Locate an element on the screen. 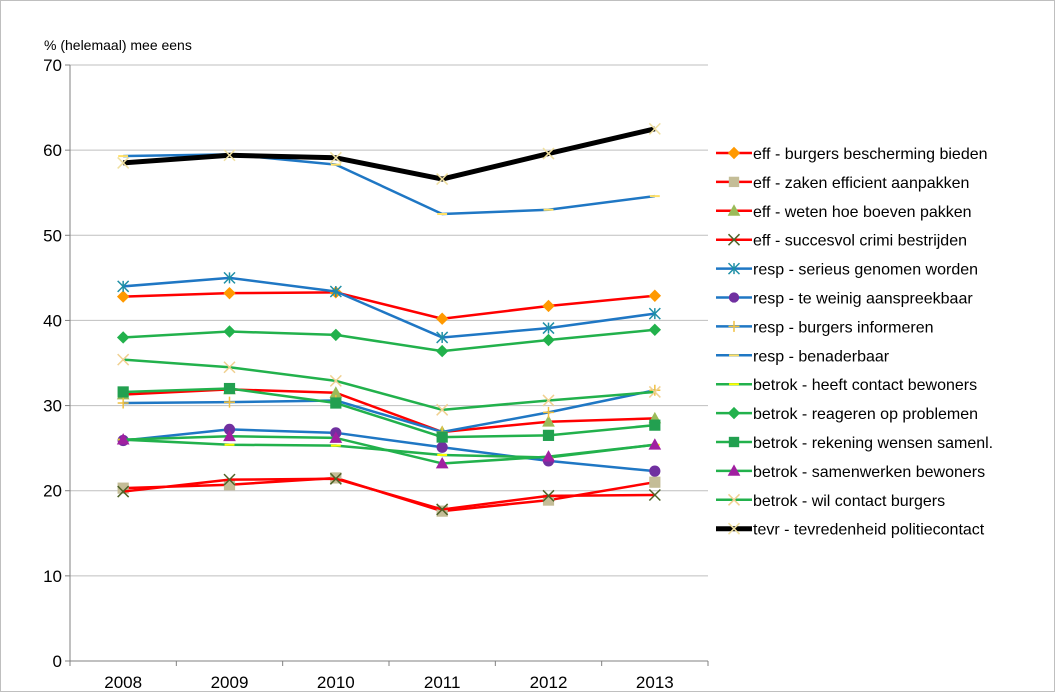 The width and height of the screenshot is (1056, 693). legend-label-4: resp - serieus genomen worden is located at coordinates (865, 270).